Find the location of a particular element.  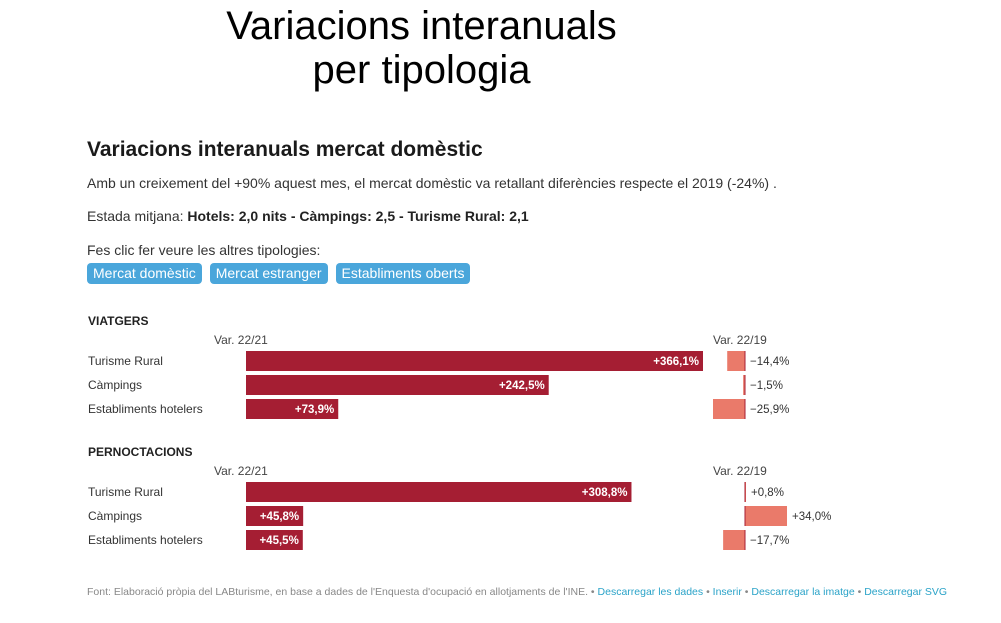

bar-value-label-var-22-21: +45,8% is located at coordinates (279, 517).